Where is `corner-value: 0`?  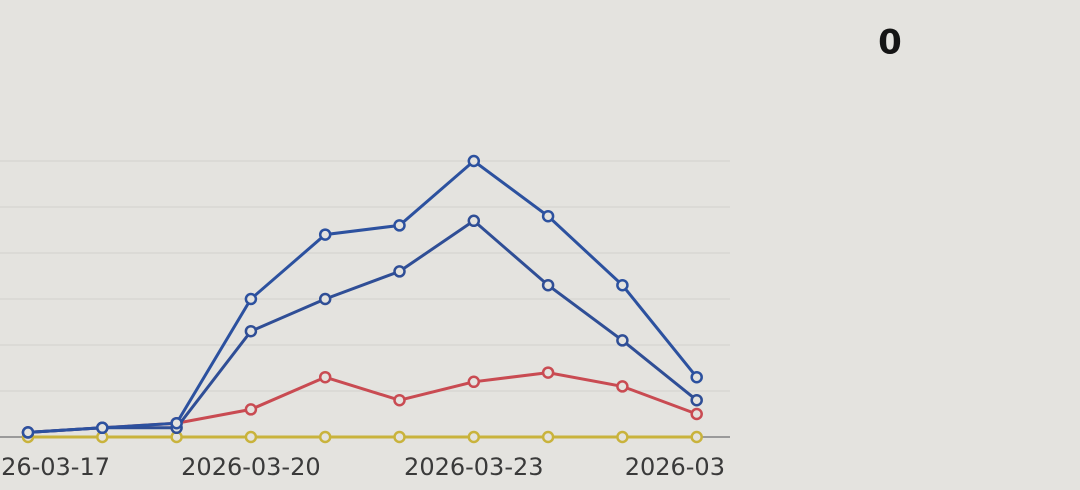
corner-value: 0 is located at coordinates (890, 43).